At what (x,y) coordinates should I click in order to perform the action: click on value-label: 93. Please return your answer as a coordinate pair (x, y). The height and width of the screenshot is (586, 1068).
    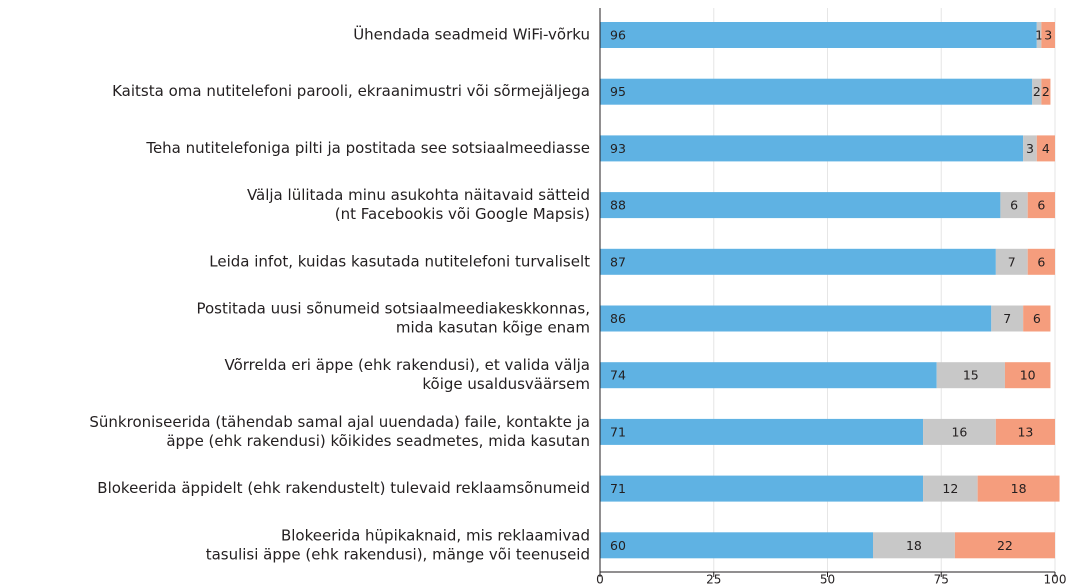
    Looking at the image, I should click on (618, 148).